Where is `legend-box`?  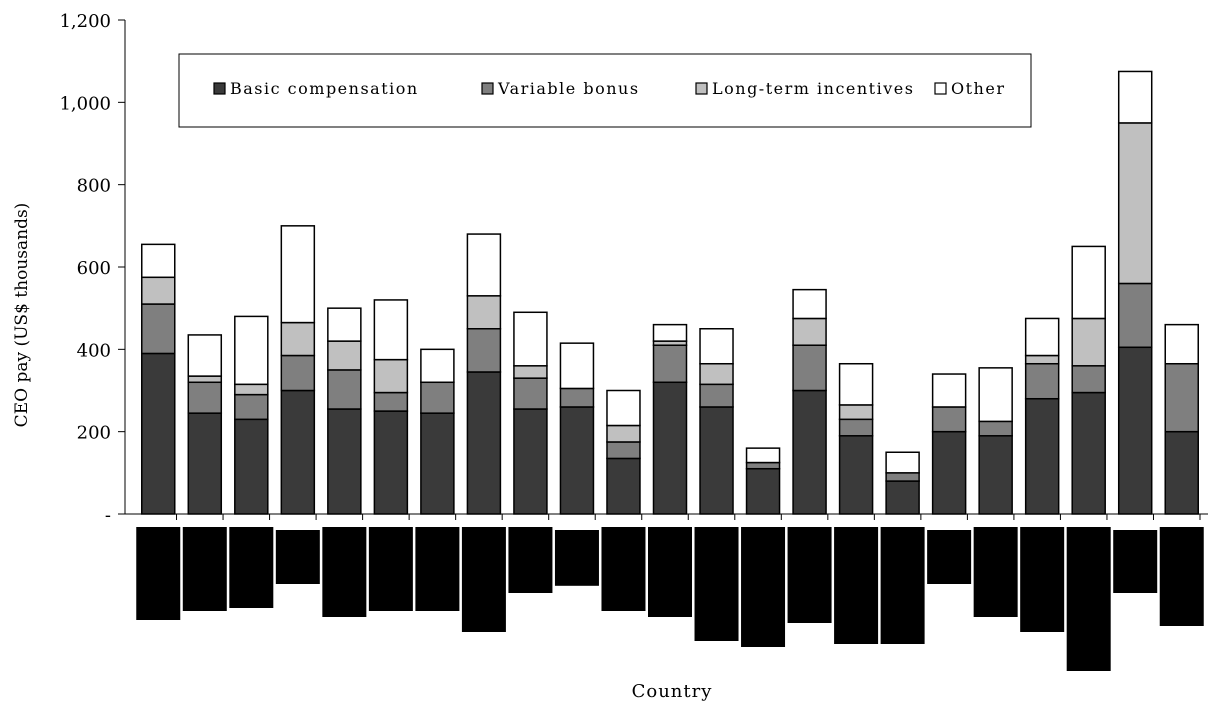
legend-box is located at coordinates (605, 90).